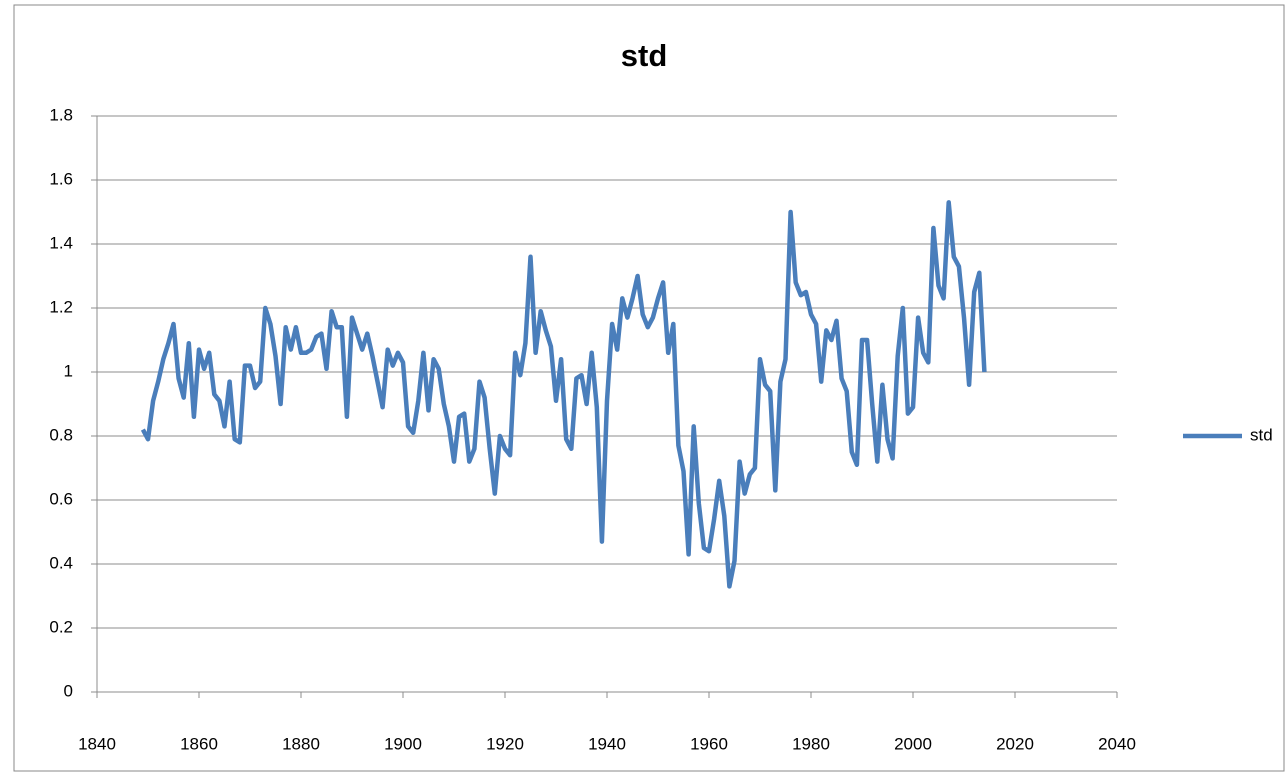  Describe the element at coordinates (61, 178) in the screenshot. I see `y-tick-label: 1.6` at that location.